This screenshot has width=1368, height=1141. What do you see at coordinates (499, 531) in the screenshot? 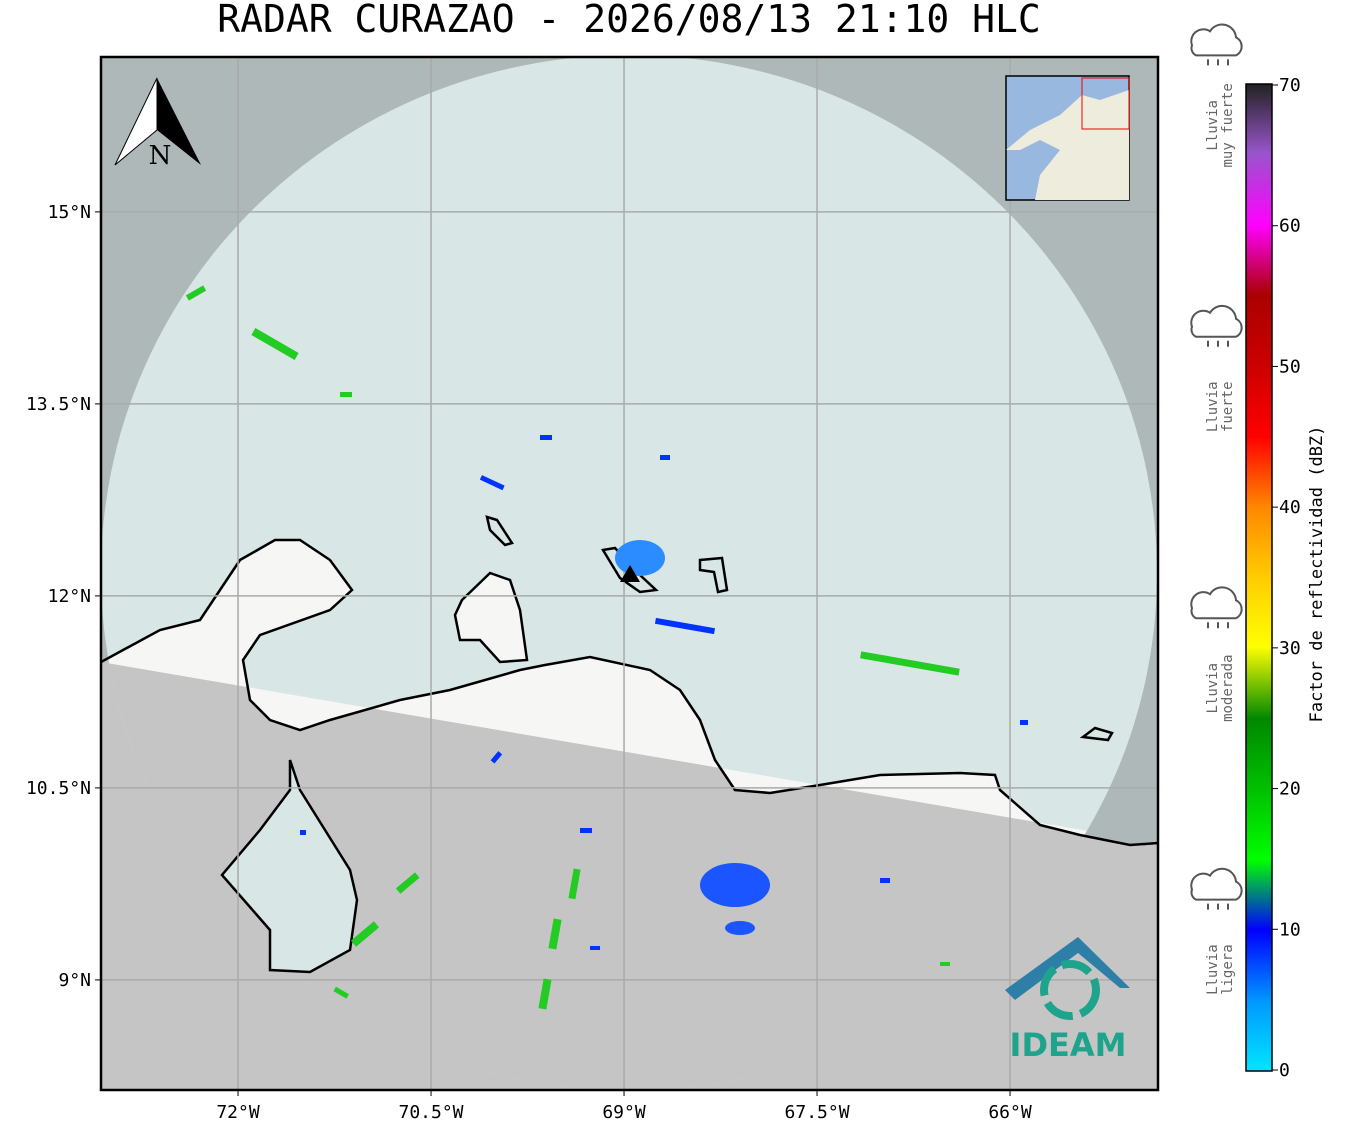
I see `aruba` at bounding box center [499, 531].